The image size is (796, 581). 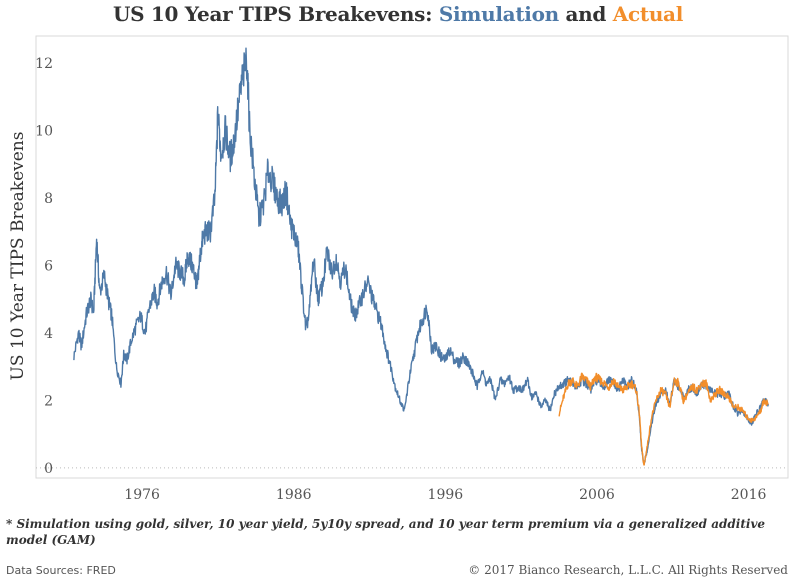 What do you see at coordinates (48, 469) in the screenshot?
I see `y-tick-label: 0` at bounding box center [48, 469].